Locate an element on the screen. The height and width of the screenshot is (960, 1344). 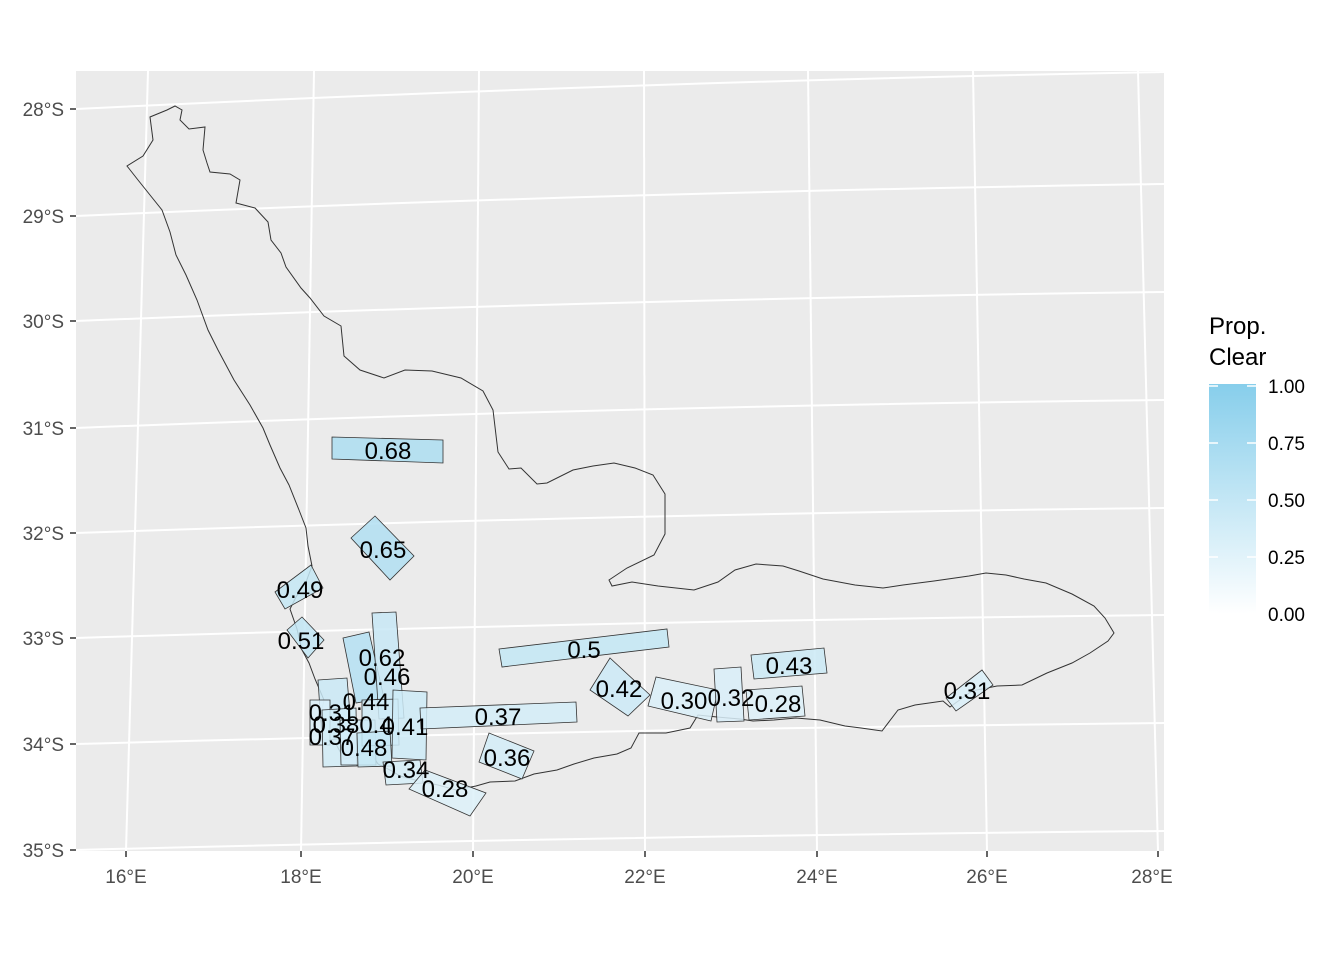
tile-label: 0.65 is located at coordinates (383, 550).